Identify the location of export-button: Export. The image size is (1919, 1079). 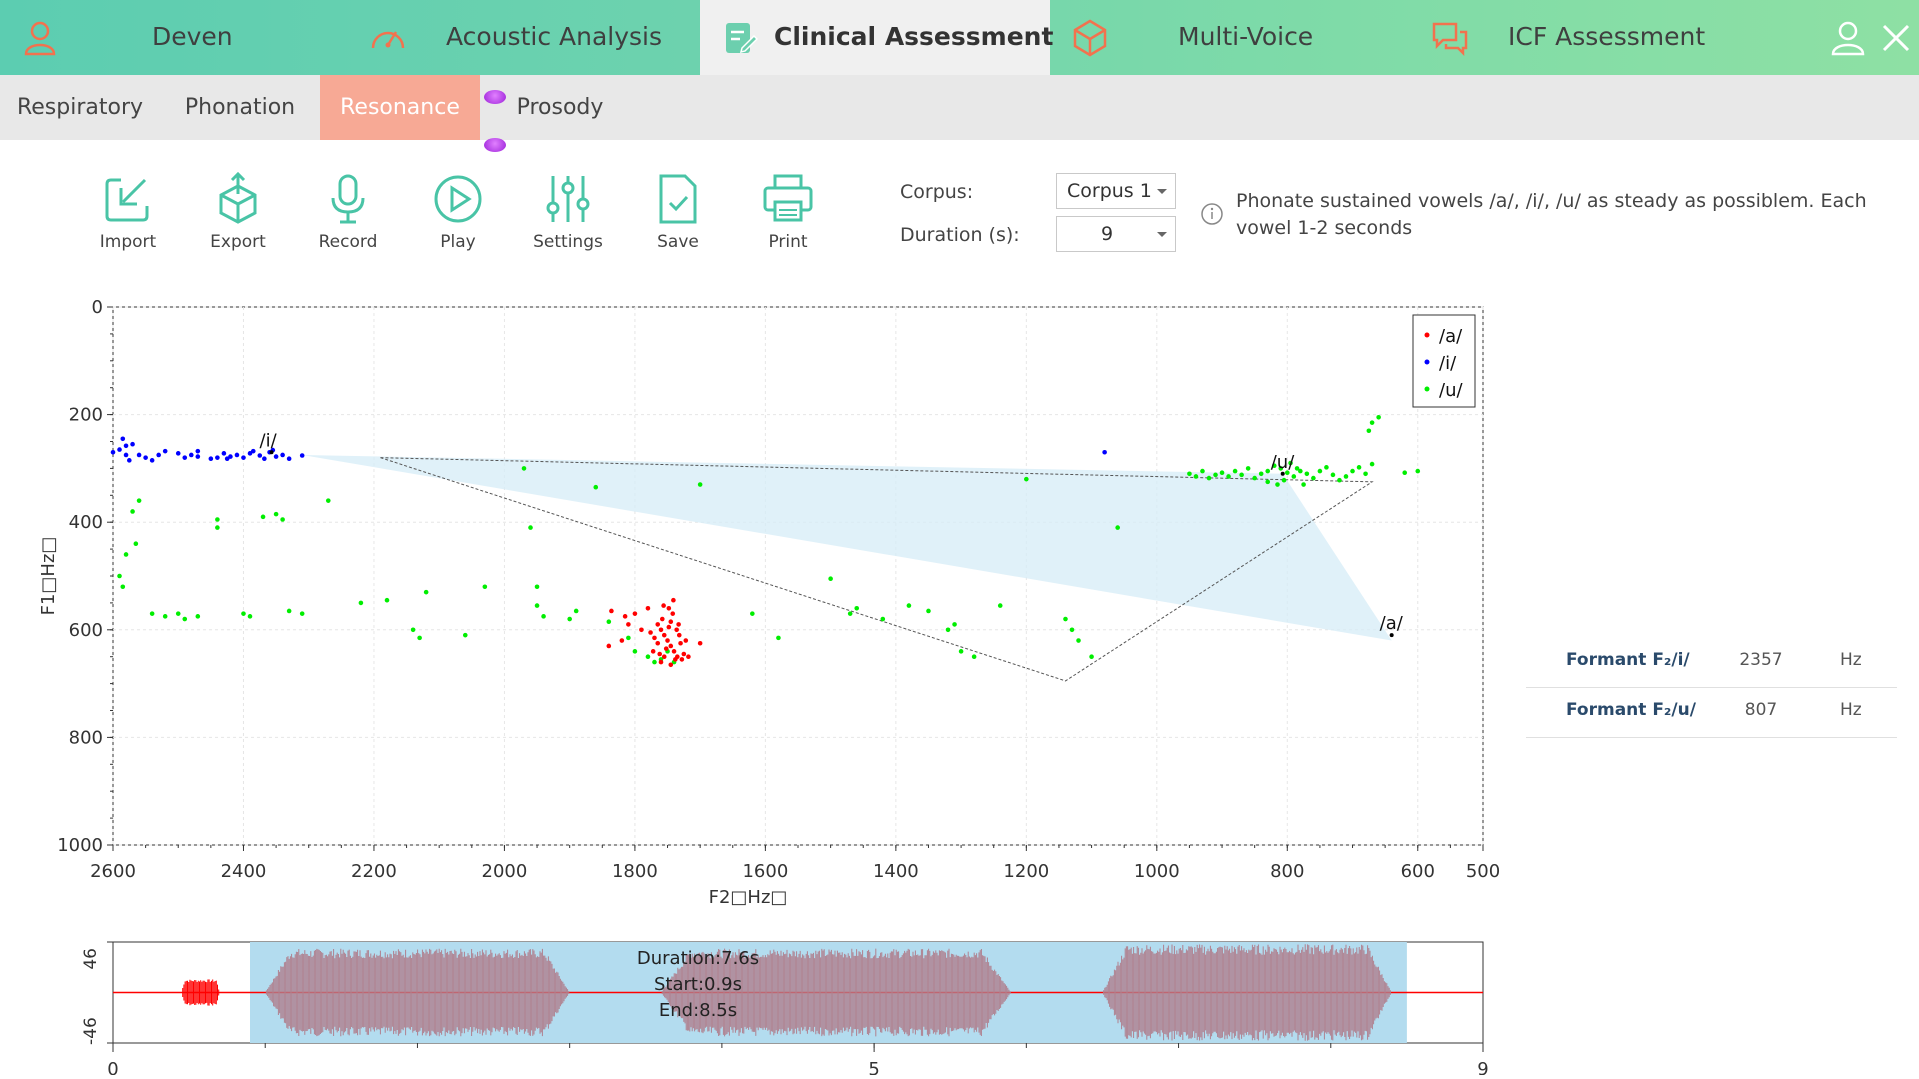
(238, 212).